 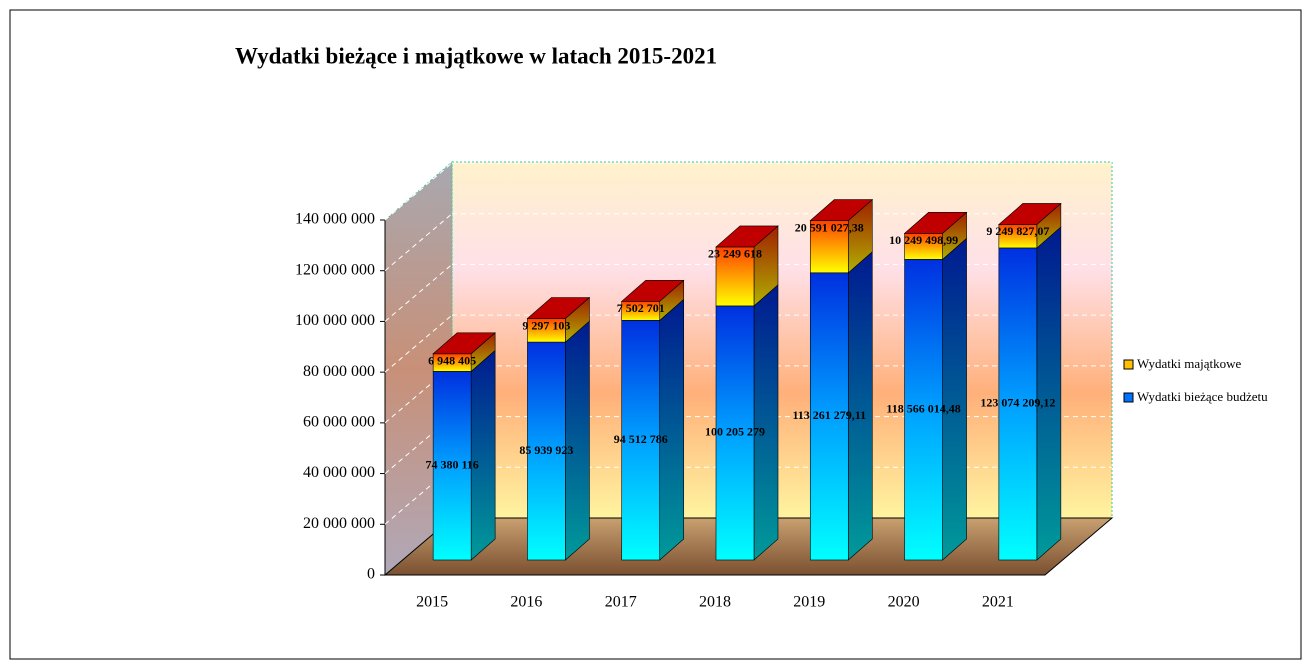 I want to click on y-tick-label: 0, so click(x=371, y=574).